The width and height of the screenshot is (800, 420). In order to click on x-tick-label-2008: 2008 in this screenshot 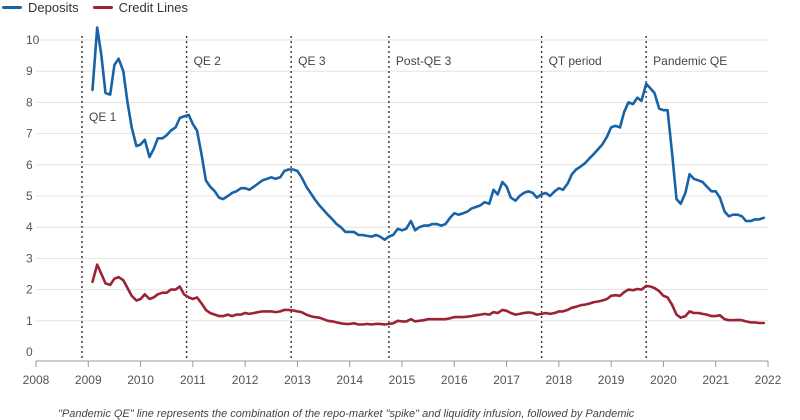, I will do `click(36, 380)`.